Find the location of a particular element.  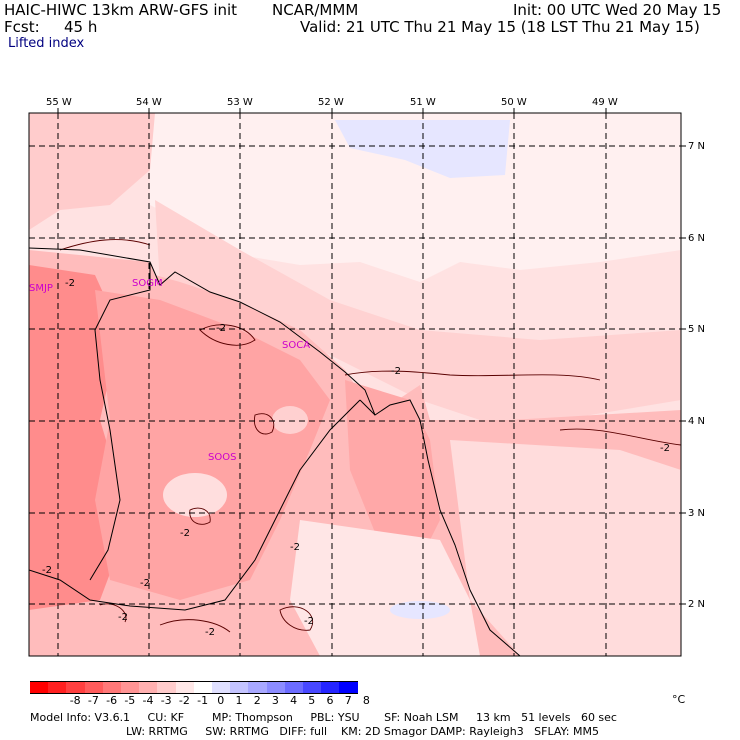

lon-label: 49 W is located at coordinates (605, 102).